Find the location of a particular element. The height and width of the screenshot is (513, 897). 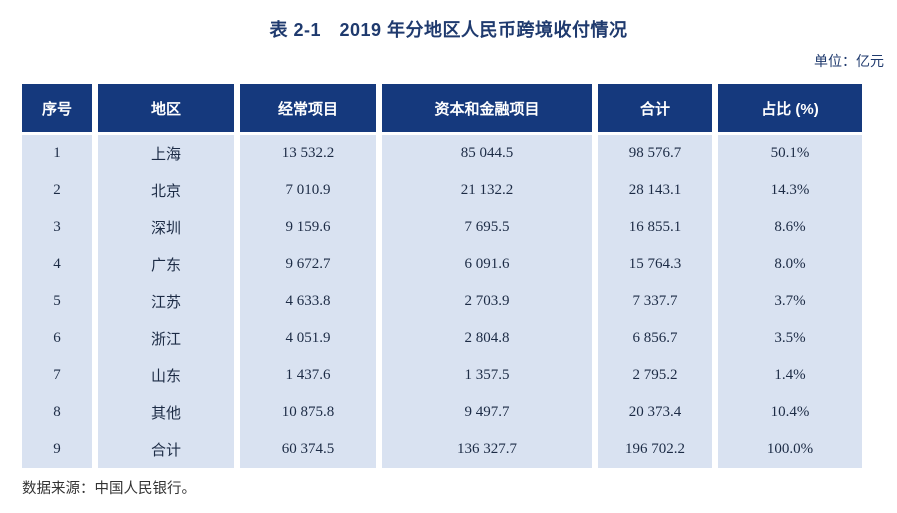

table-row: 8 其他 10 875.8 9 497.7 20 373.4 10.4% is located at coordinates (442, 412).